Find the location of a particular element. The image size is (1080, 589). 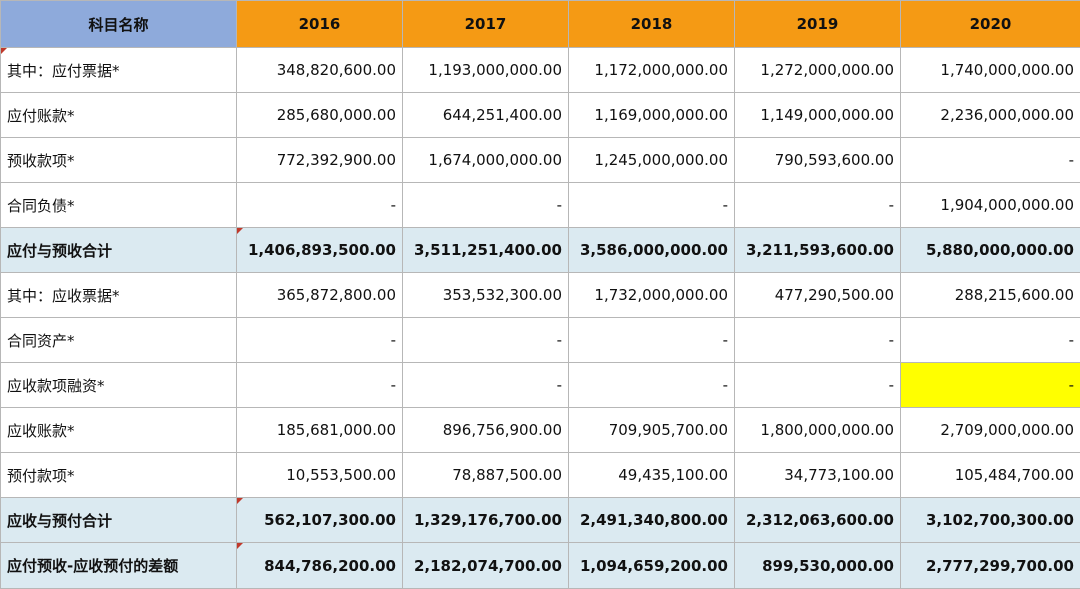

row-label: 应付预收-应收预付的差额 is located at coordinates (118, 565).